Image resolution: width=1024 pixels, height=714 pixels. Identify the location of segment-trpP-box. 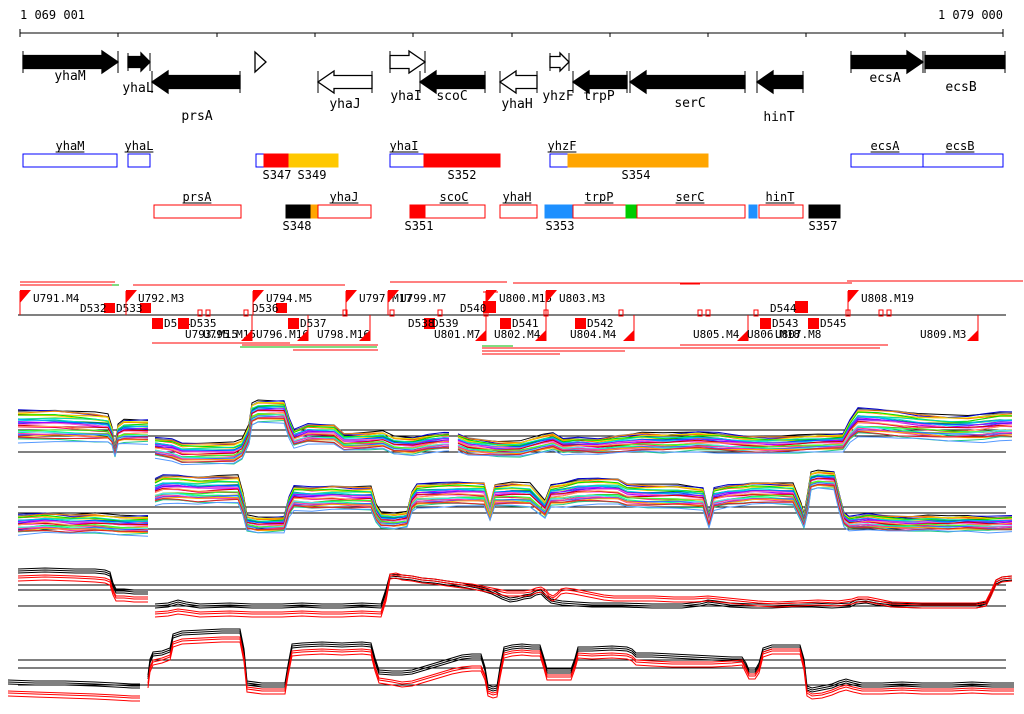
(600, 211).